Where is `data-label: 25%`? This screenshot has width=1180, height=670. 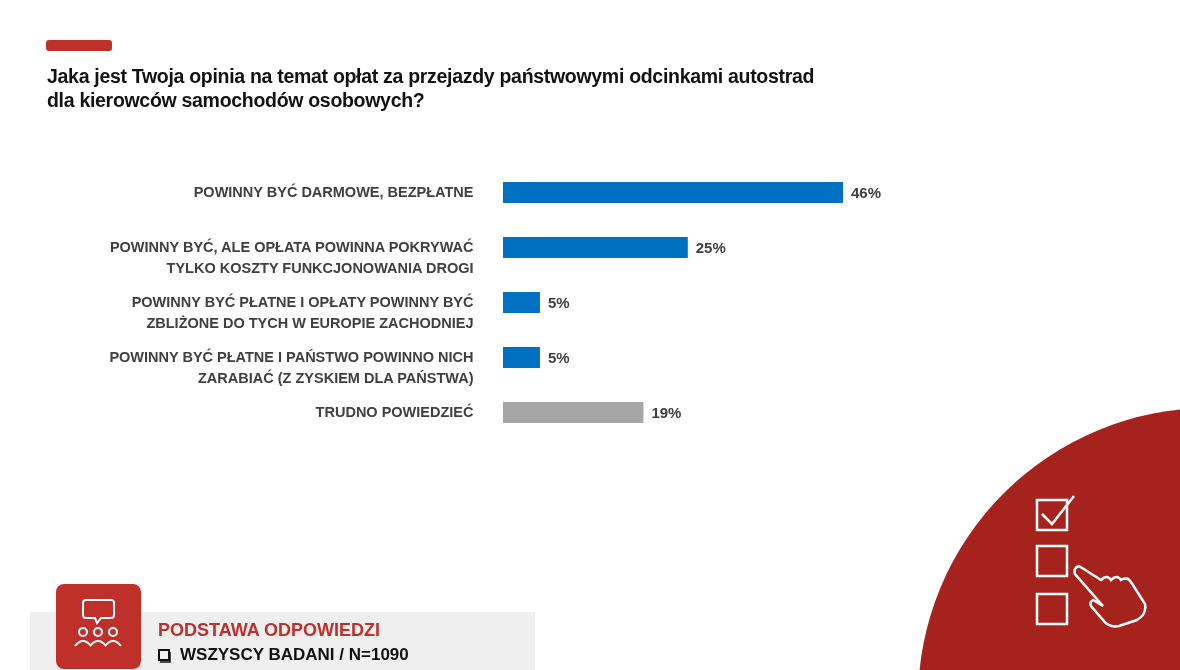 data-label: 25% is located at coordinates (710, 247).